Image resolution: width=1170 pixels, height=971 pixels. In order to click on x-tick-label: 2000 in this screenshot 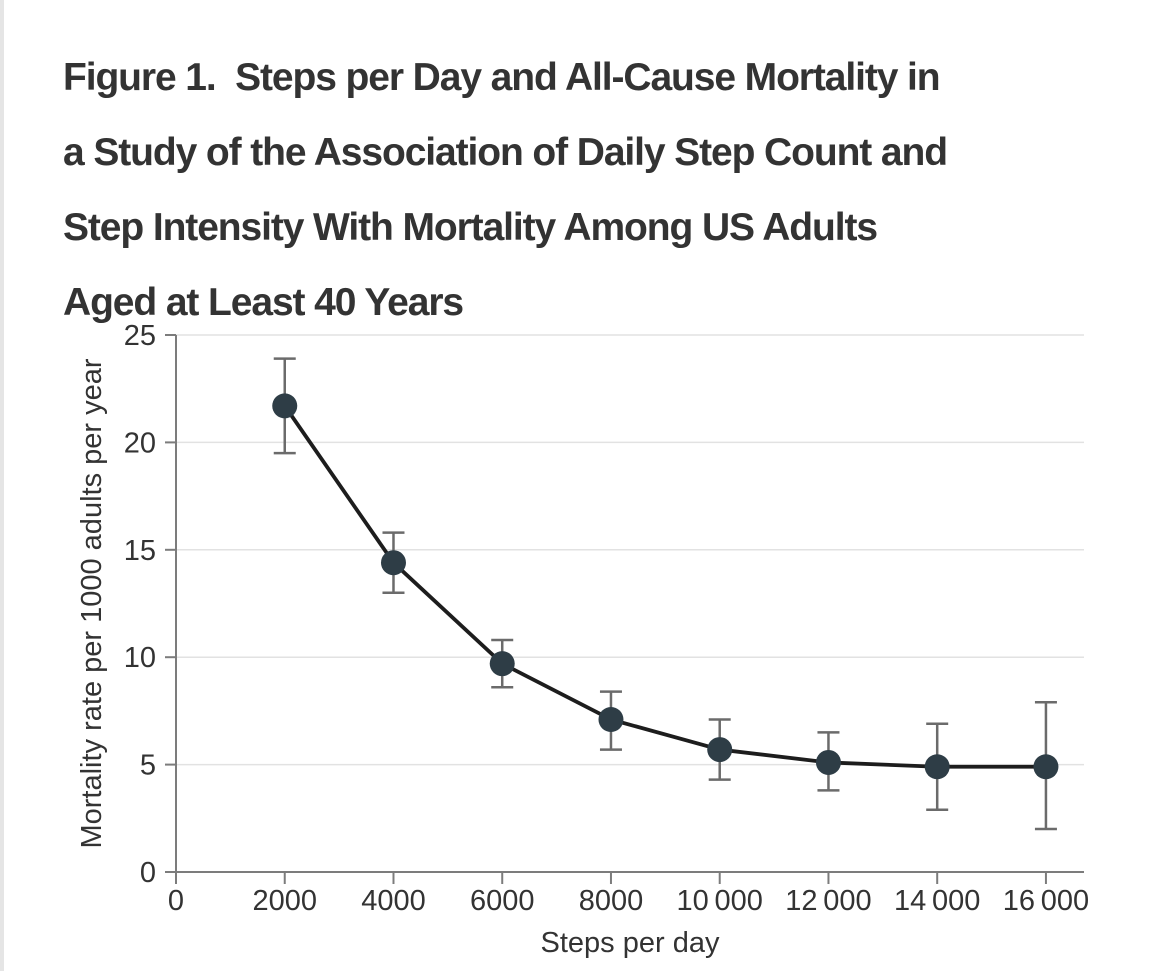, I will do `click(284, 901)`.